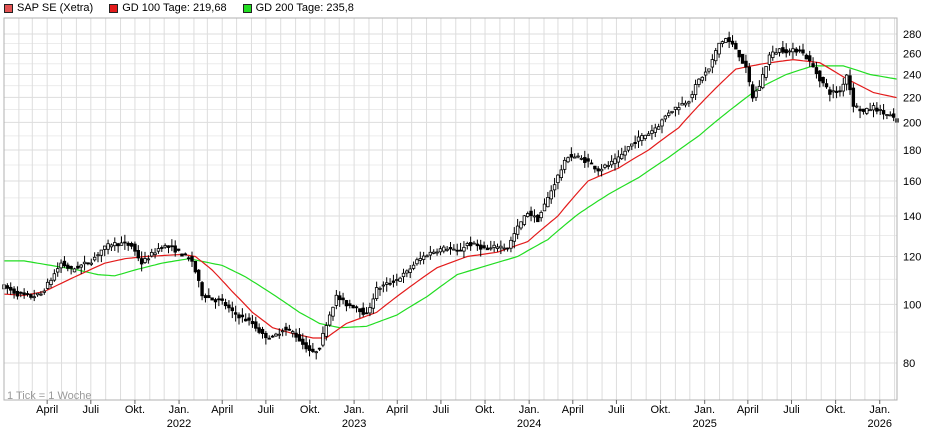  Describe the element at coordinates (8, 8) in the screenshot. I see `legend-swatch-price` at that location.